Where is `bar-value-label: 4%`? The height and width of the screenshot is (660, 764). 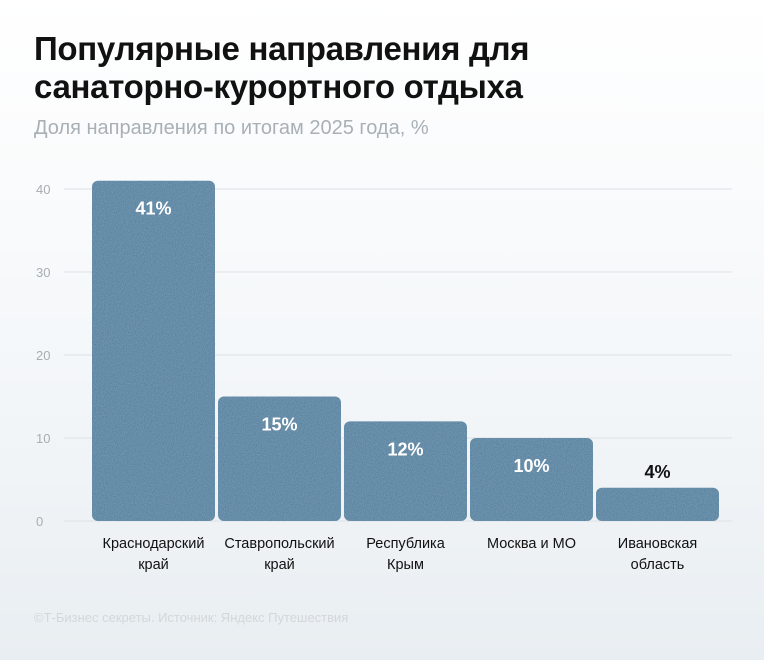 bar-value-label: 4% is located at coordinates (657, 472).